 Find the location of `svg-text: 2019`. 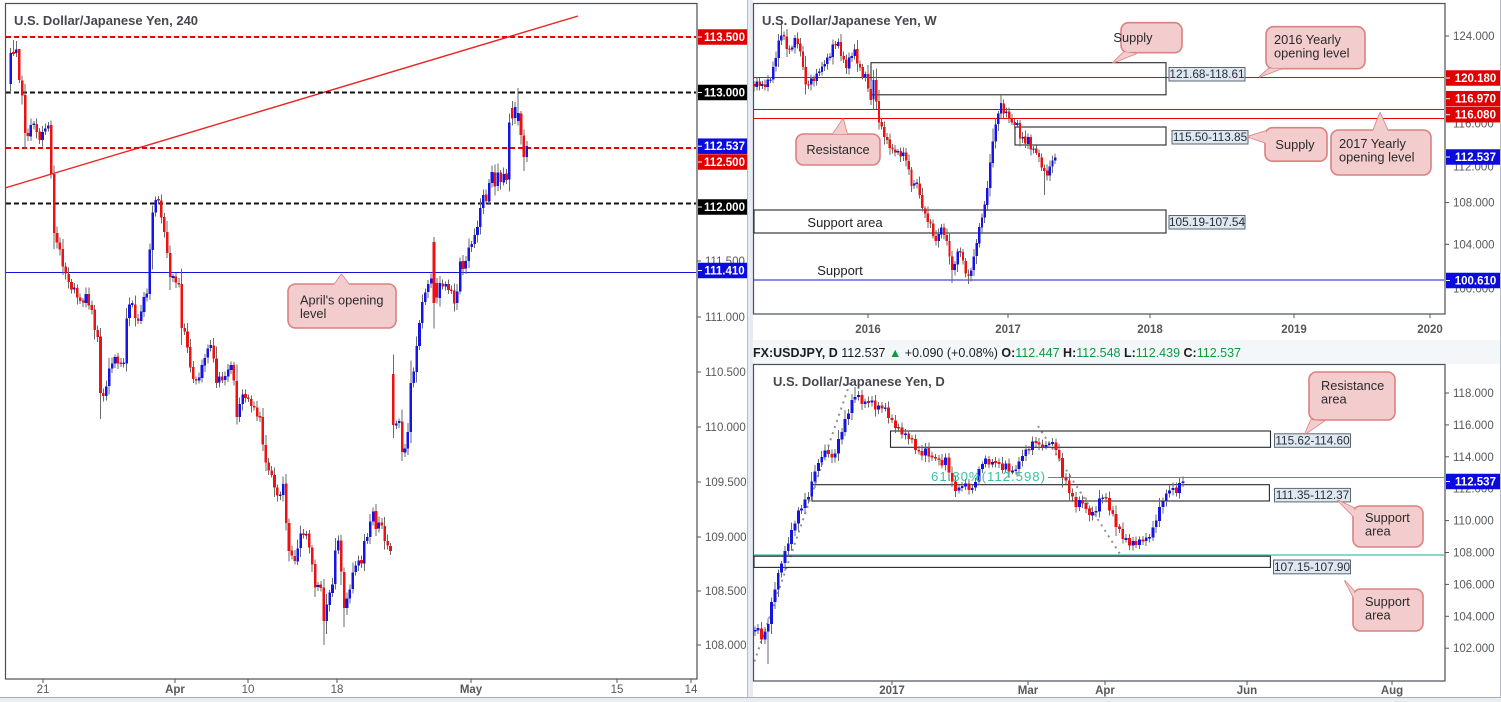

svg-text: 2019 is located at coordinates (1294, 330).